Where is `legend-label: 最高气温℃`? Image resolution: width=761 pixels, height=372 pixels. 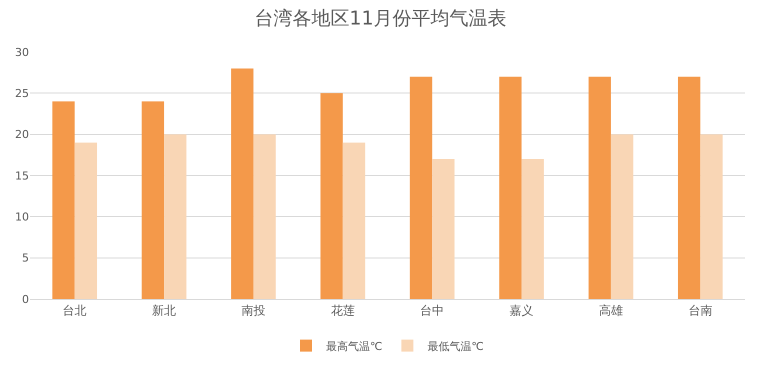
legend-label: 最高气温℃ is located at coordinates (354, 346).